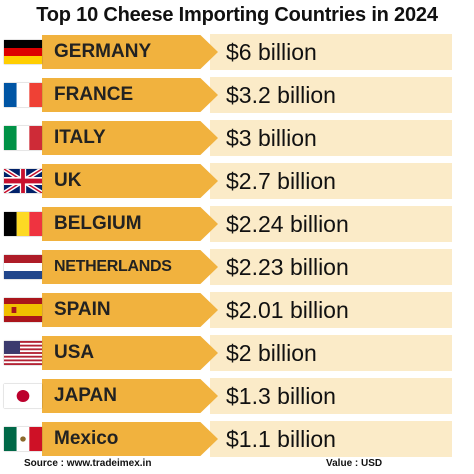  I want to click on netherlands-flag-icon, so click(23, 267).